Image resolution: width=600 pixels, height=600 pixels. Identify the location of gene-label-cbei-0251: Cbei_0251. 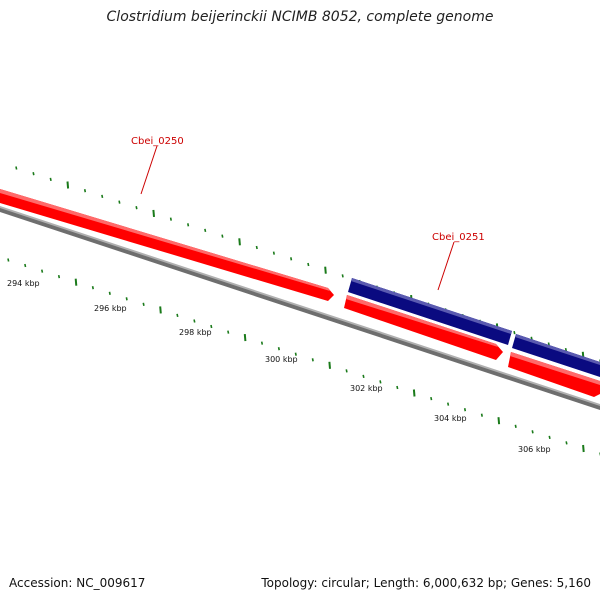
(458, 237).